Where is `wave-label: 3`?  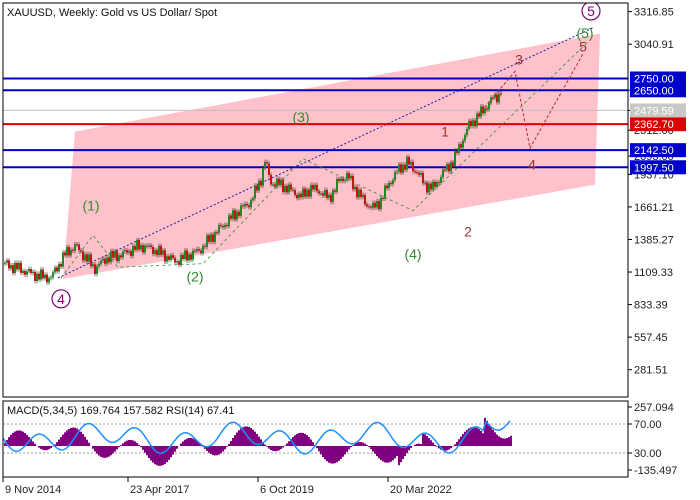
wave-label: 3 is located at coordinates (519, 59).